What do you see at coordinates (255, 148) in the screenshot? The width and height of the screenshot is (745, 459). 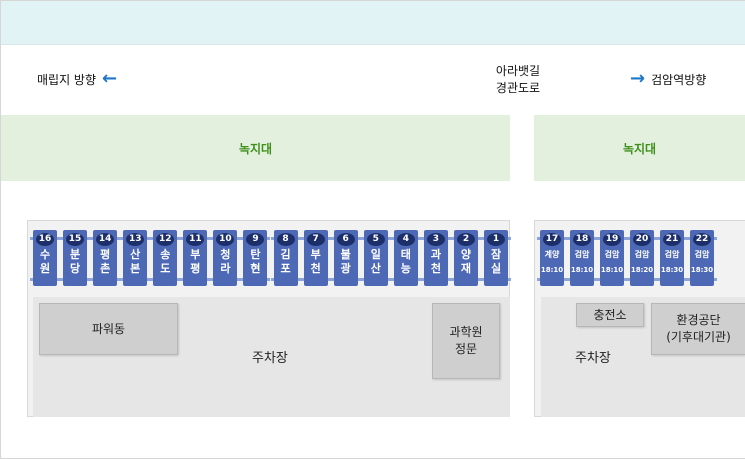 I see `green-zone-left: 녹지대` at bounding box center [255, 148].